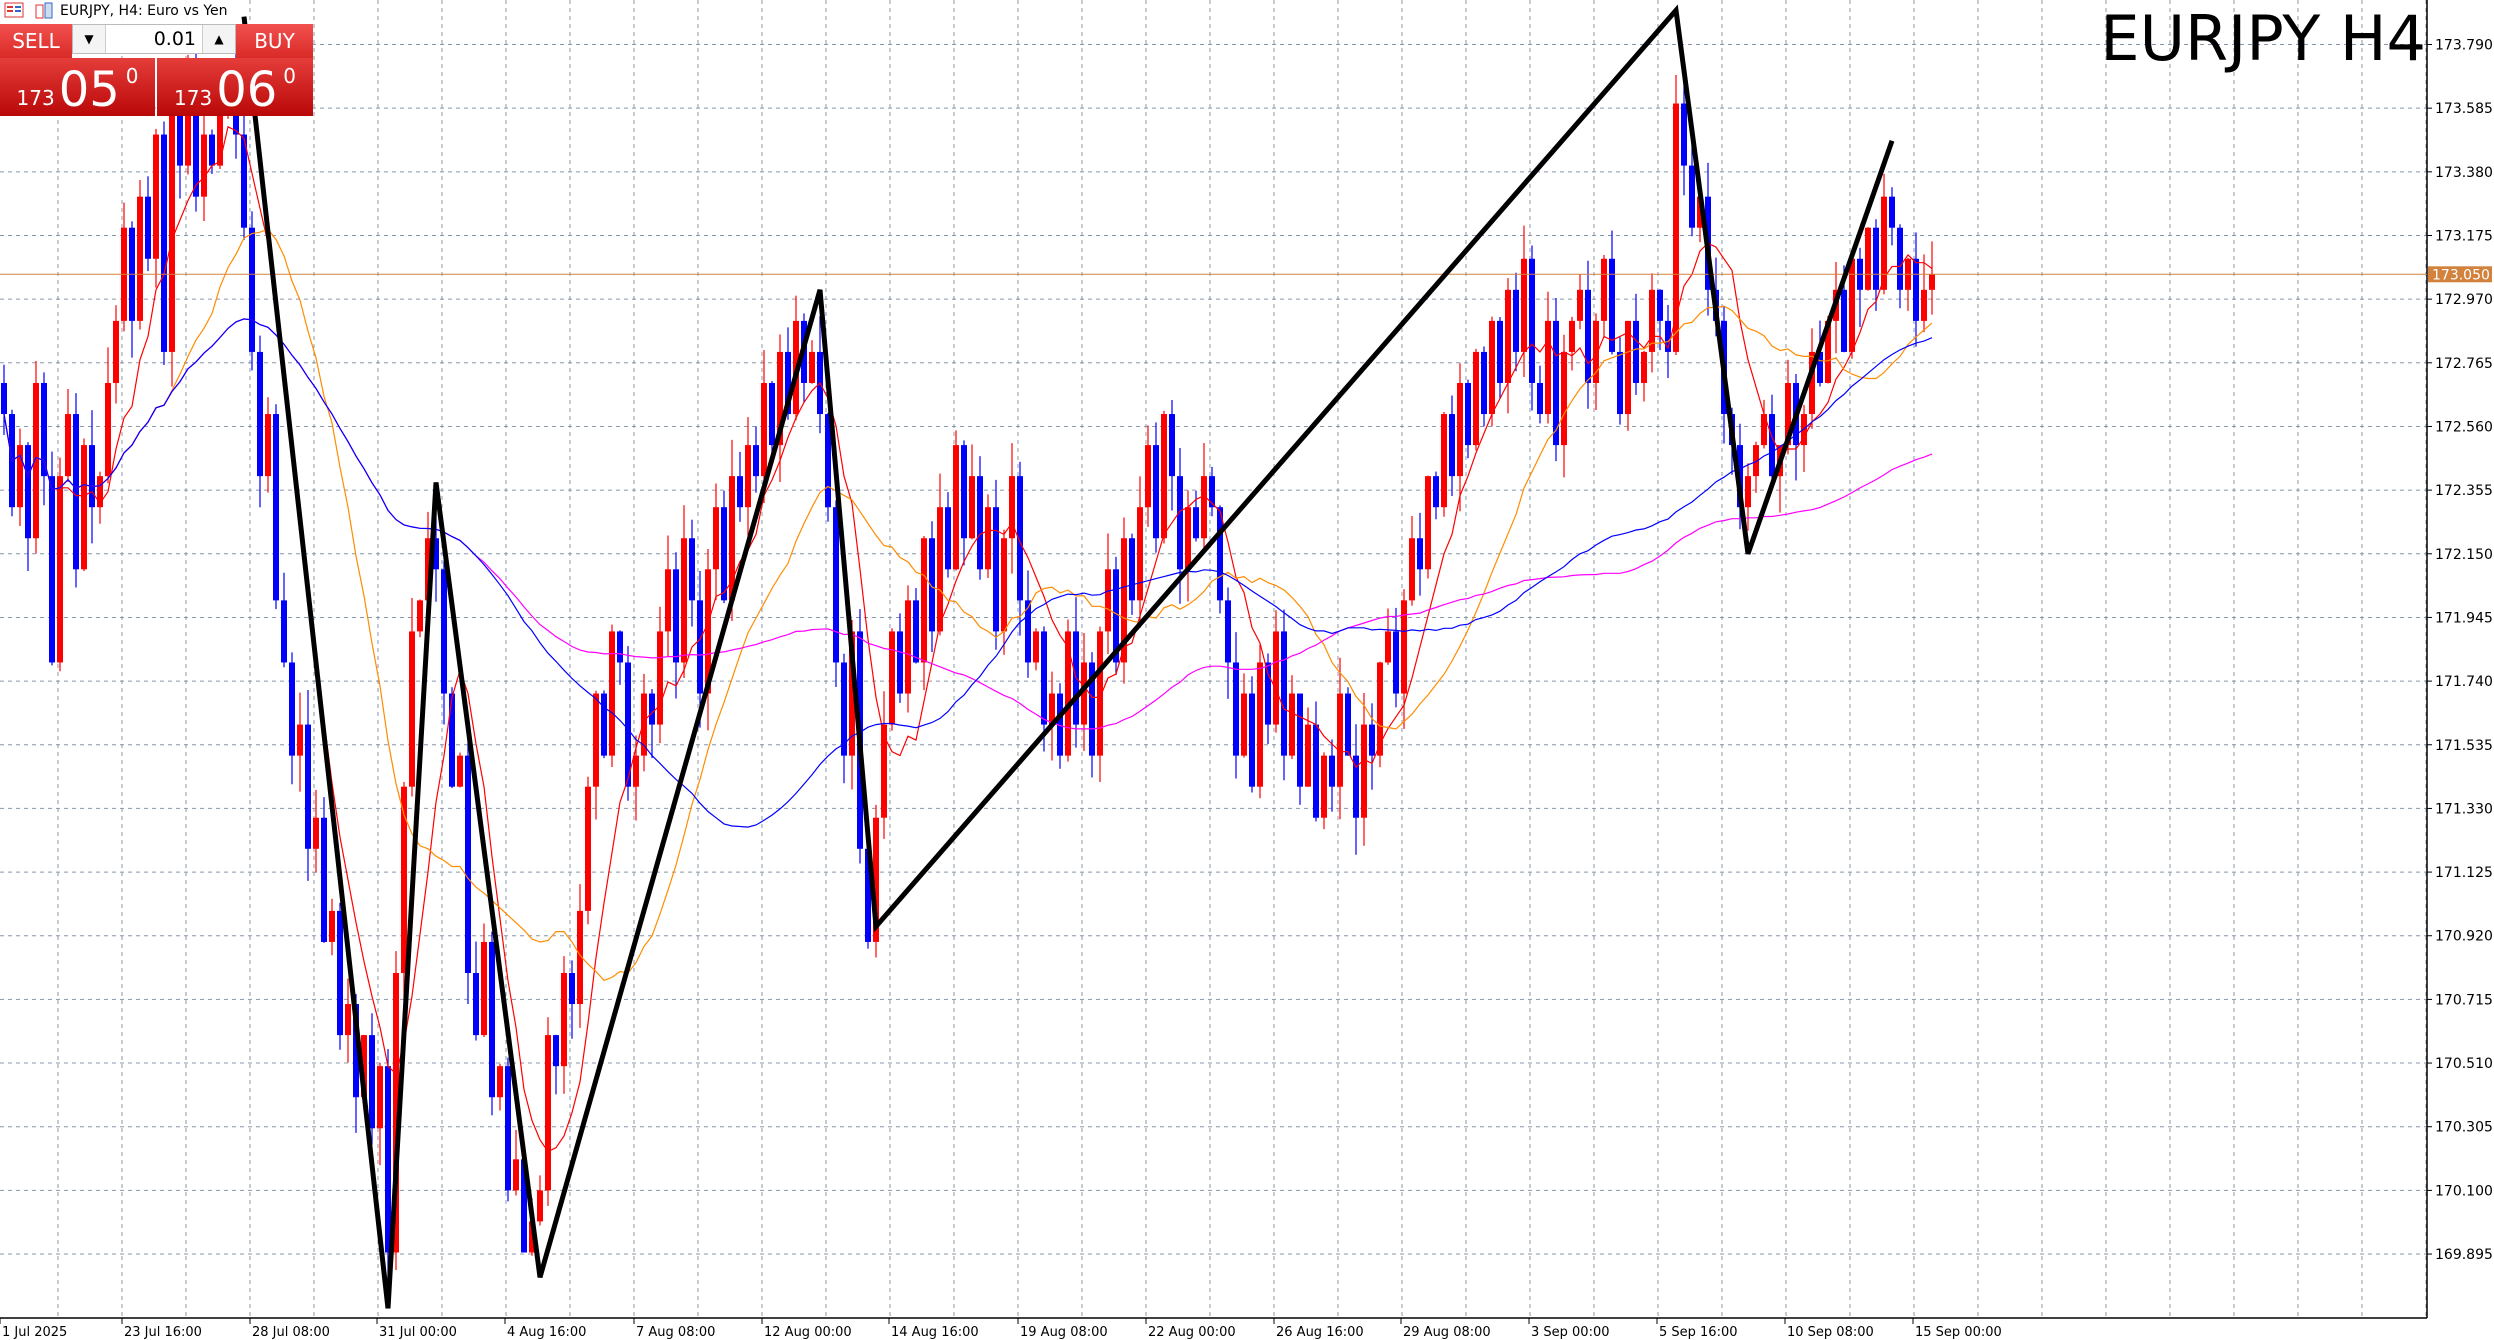 Image resolution: width=2494 pixels, height=1340 pixels. I want to click on one-click-trading-panel: SELL ▼ 0.01 ▲ BUY 173 05 0 173 06 0, so click(156, 70).